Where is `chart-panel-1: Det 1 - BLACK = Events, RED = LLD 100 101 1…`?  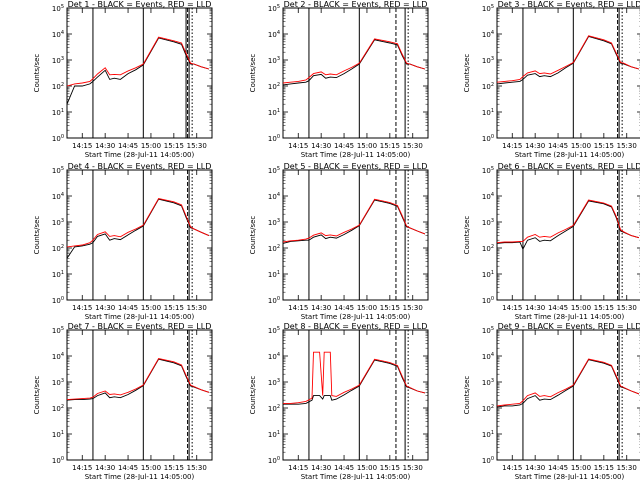 chart-panel-1: Det 1 - BLACK = Events, RED = LLD 100 101 1… is located at coordinates (123, 79).